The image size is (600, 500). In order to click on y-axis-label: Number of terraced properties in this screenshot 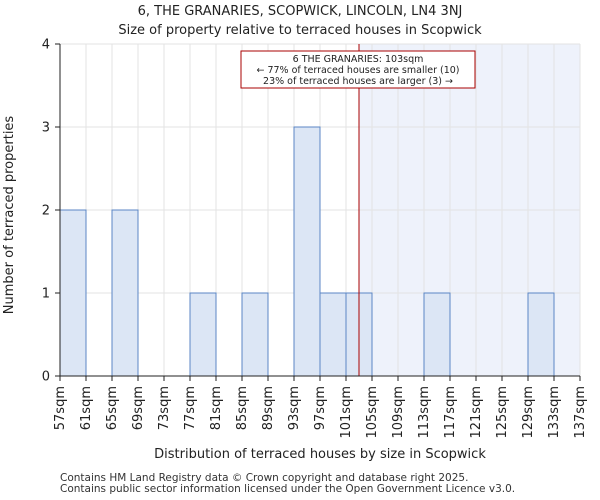, I will do `click(9, 215)`.